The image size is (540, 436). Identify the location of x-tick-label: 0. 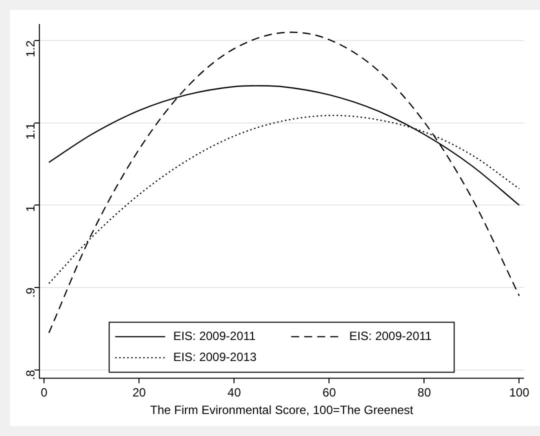
(44, 393).